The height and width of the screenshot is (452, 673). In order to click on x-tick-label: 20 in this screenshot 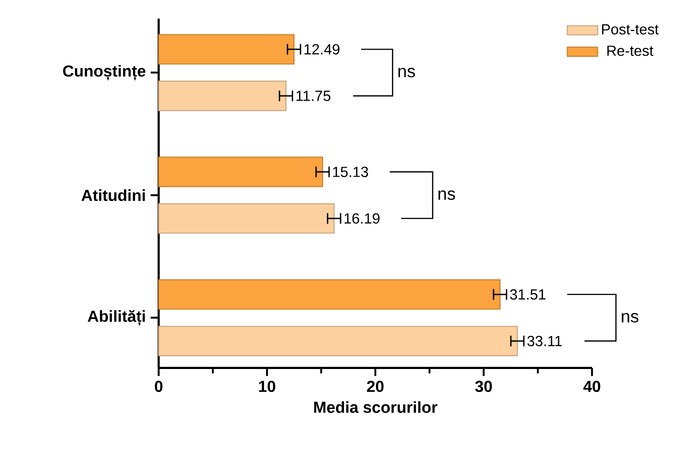, I will do `click(375, 386)`.